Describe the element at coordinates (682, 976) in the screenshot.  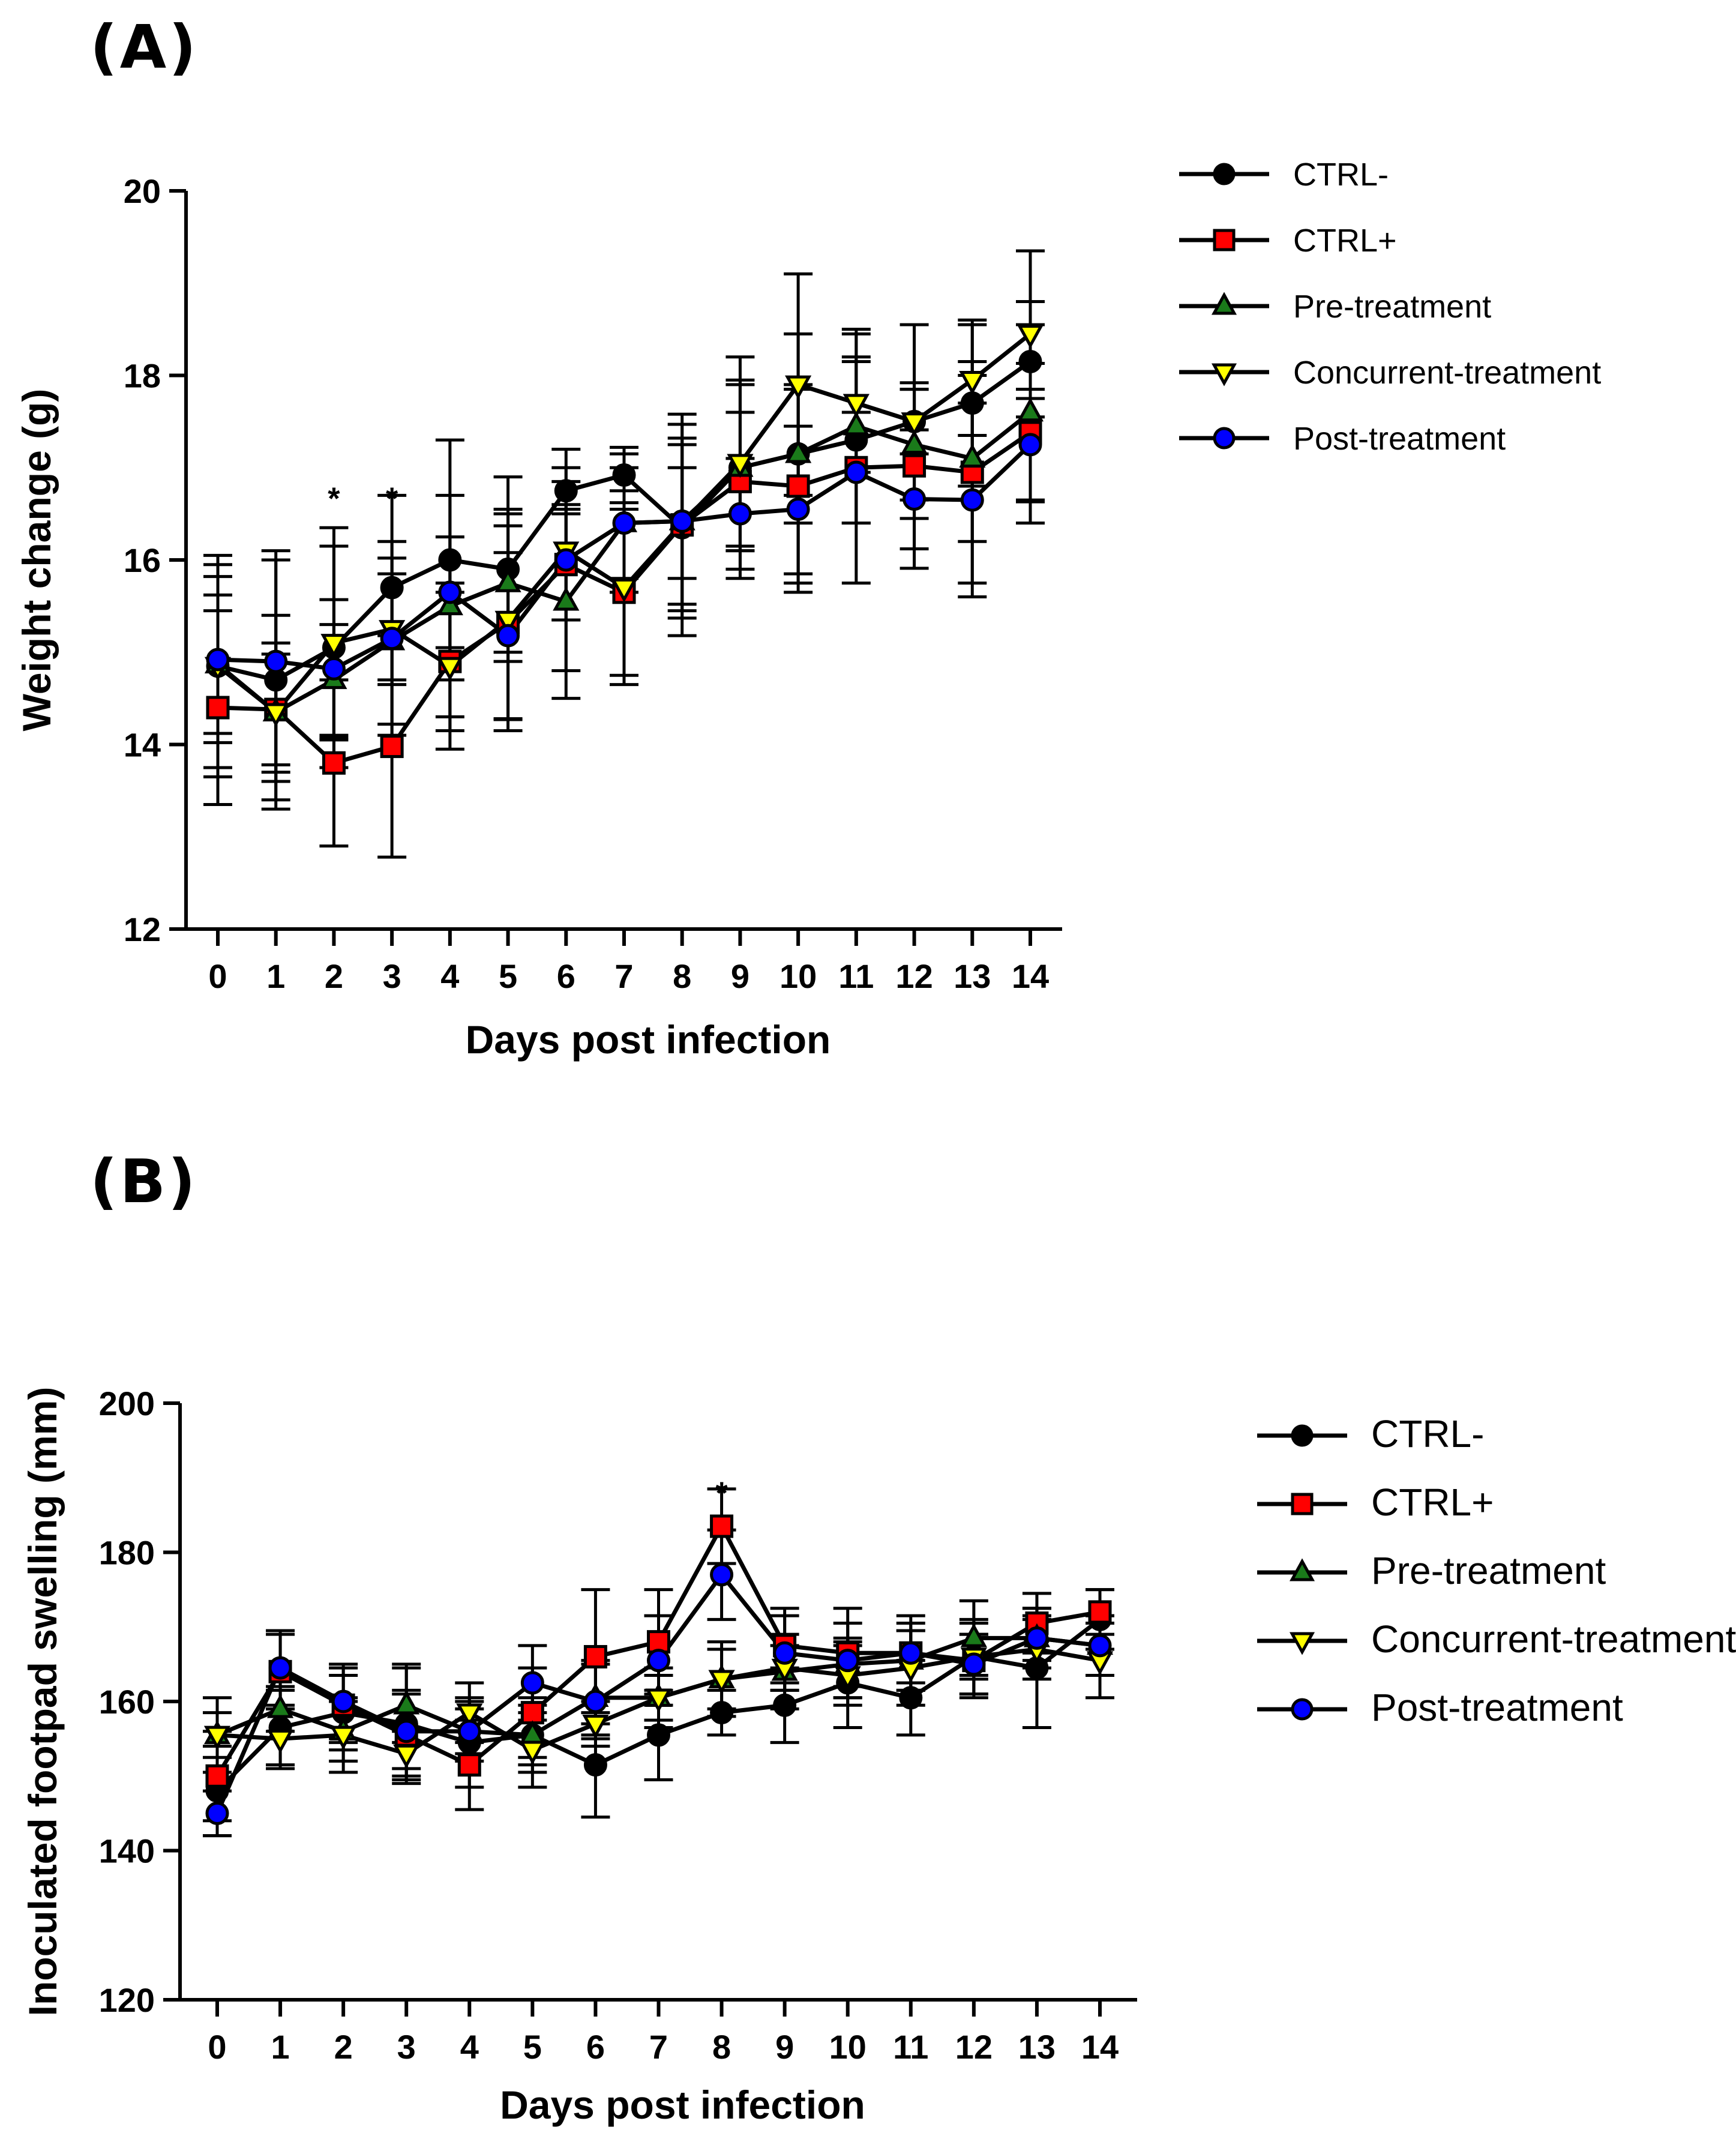
I see `x-tick-label: 8` at that location.